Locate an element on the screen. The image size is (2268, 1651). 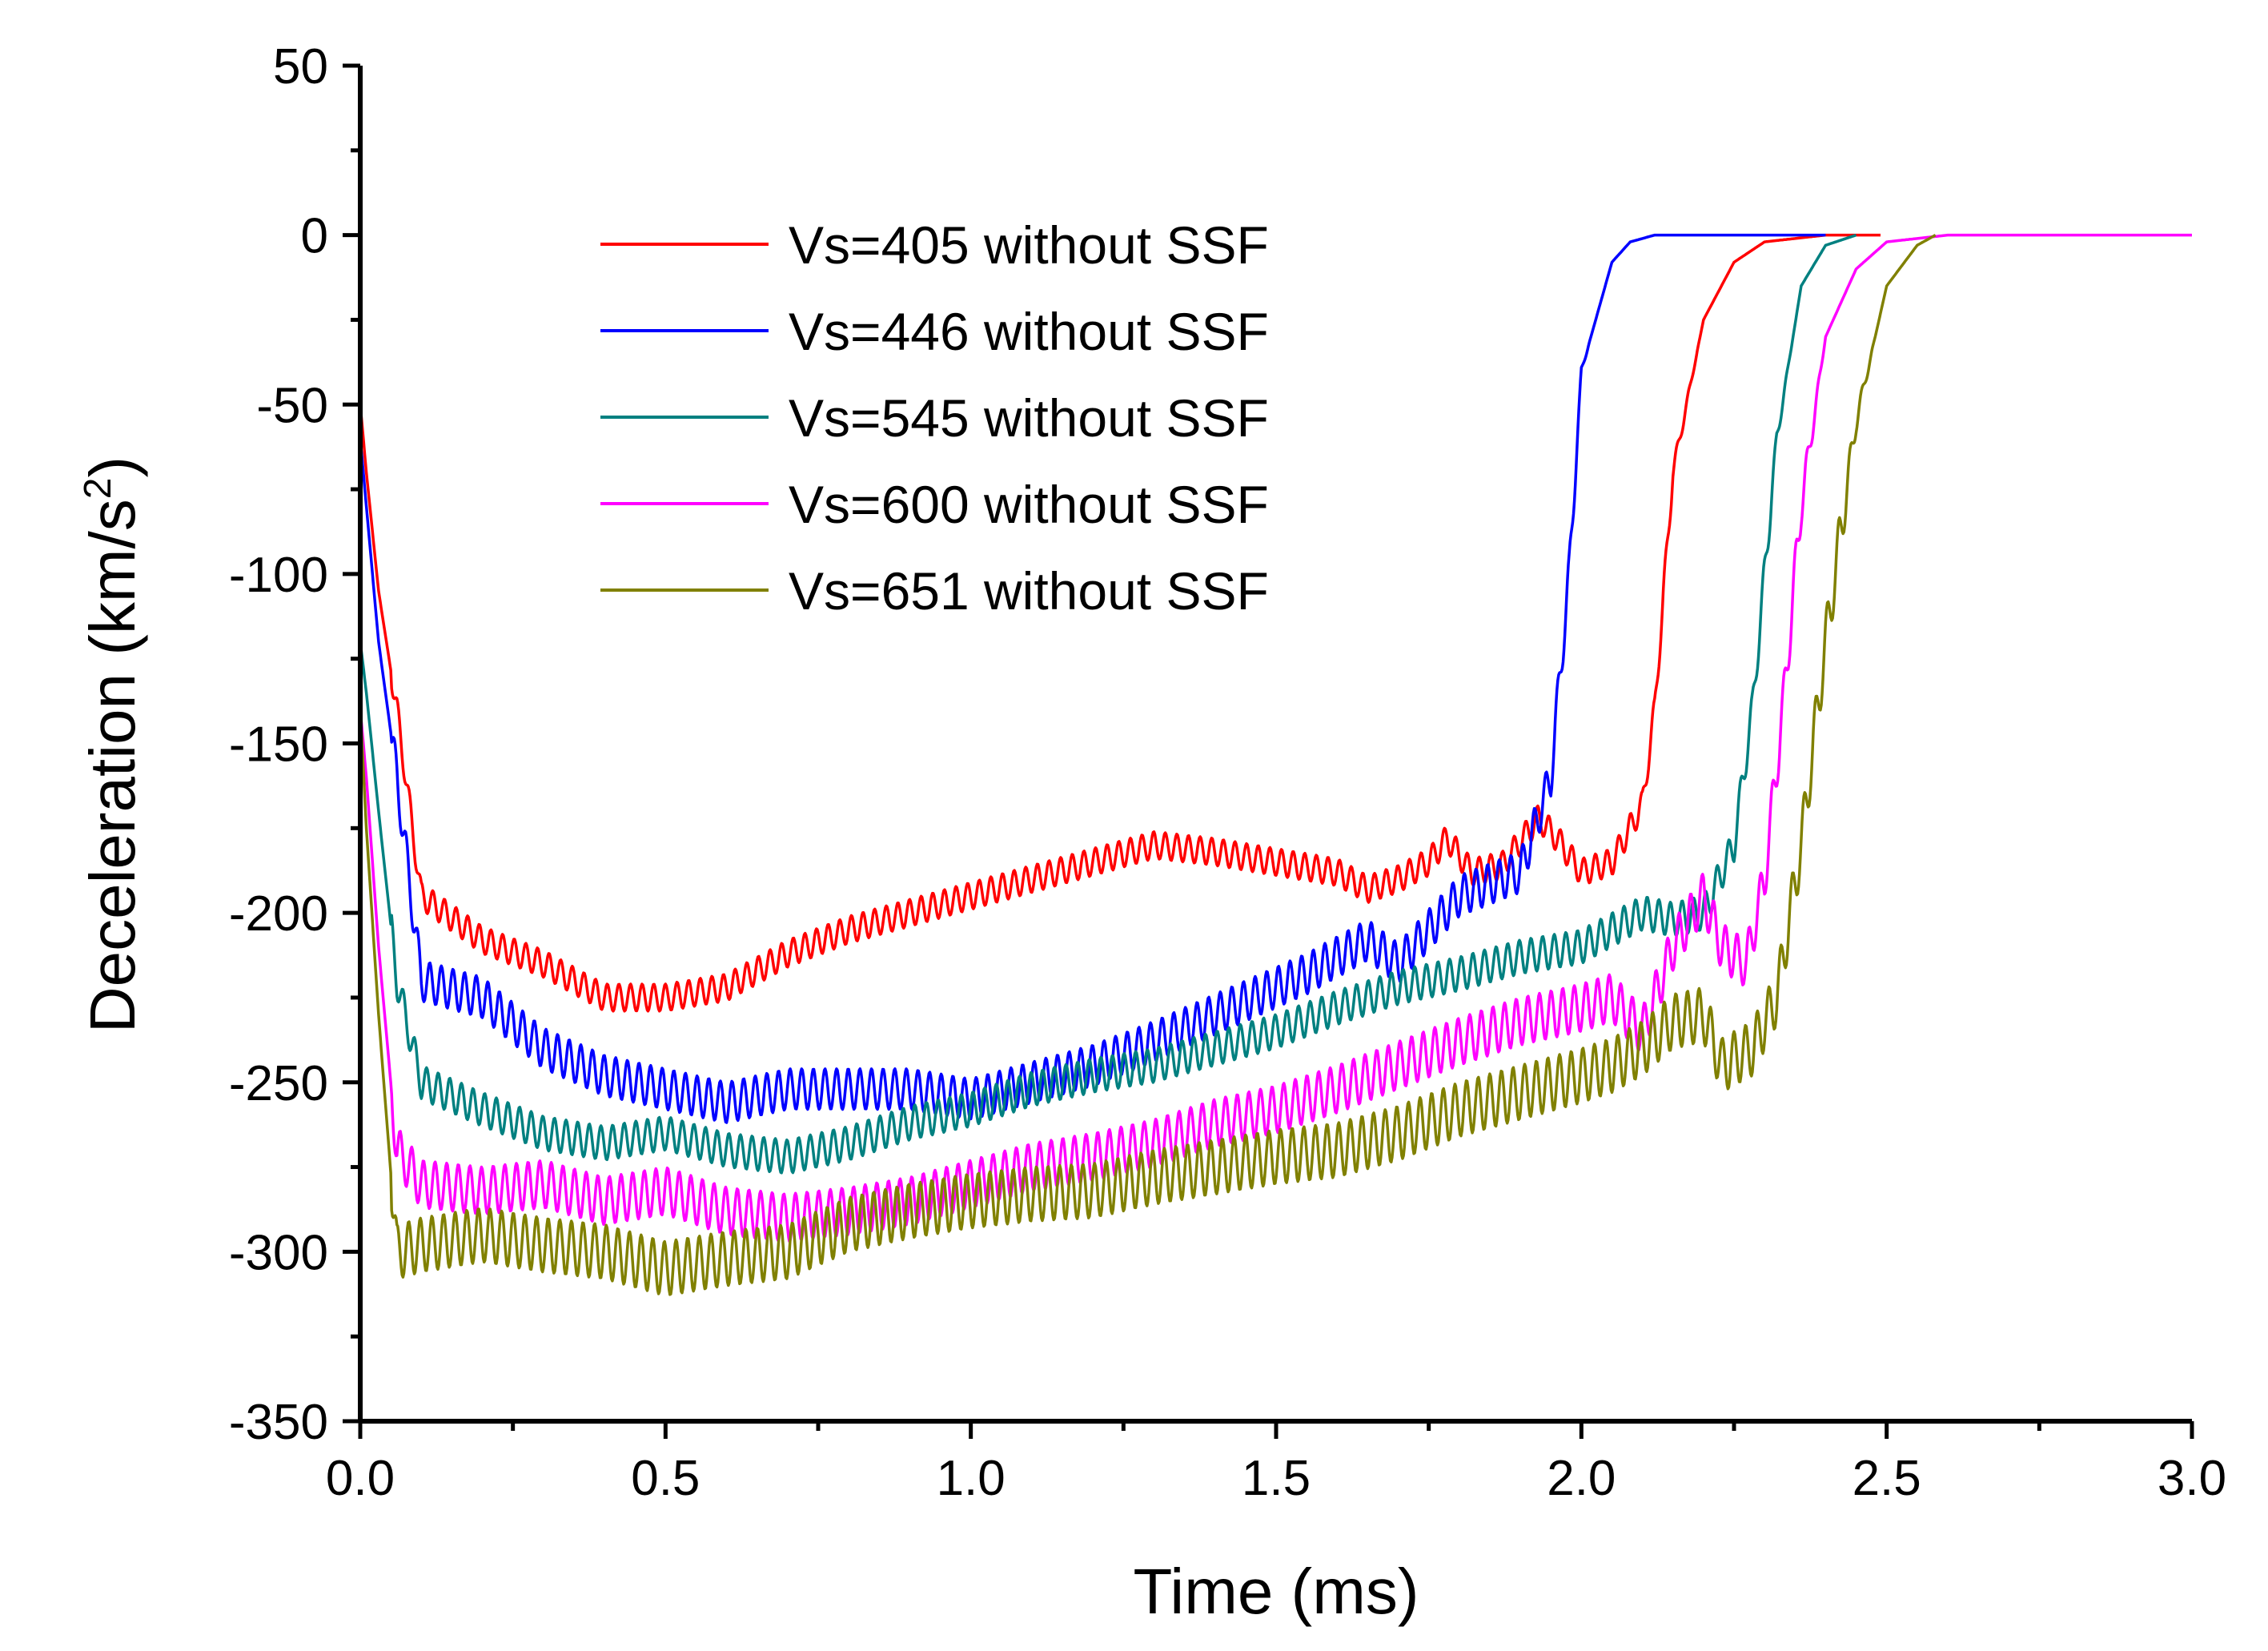
y-axis-title: Deceleration (km/s2) is located at coordinates (112, 745).